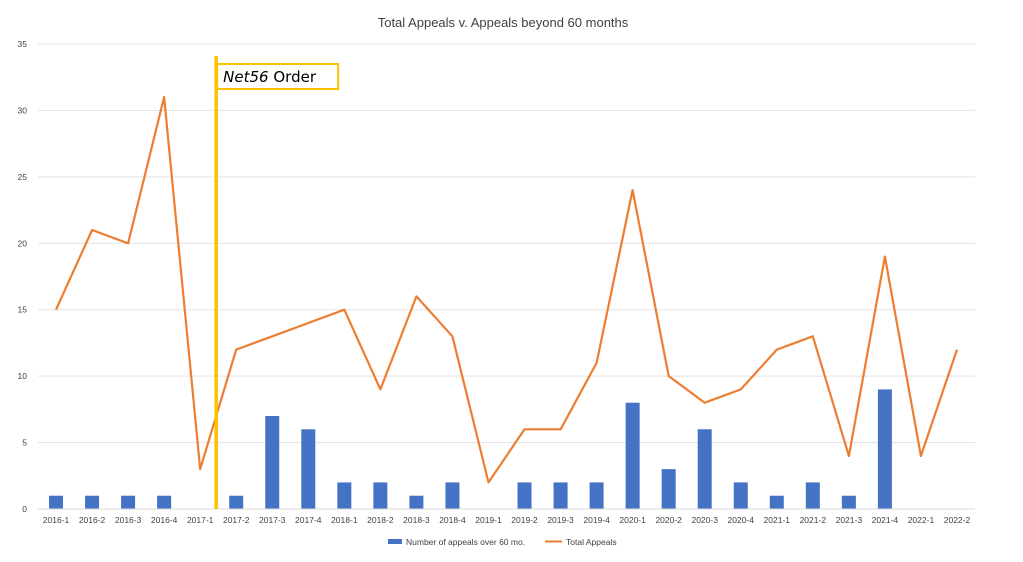  What do you see at coordinates (452, 520) in the screenshot?
I see `x-tick-label: 2018-4` at bounding box center [452, 520].